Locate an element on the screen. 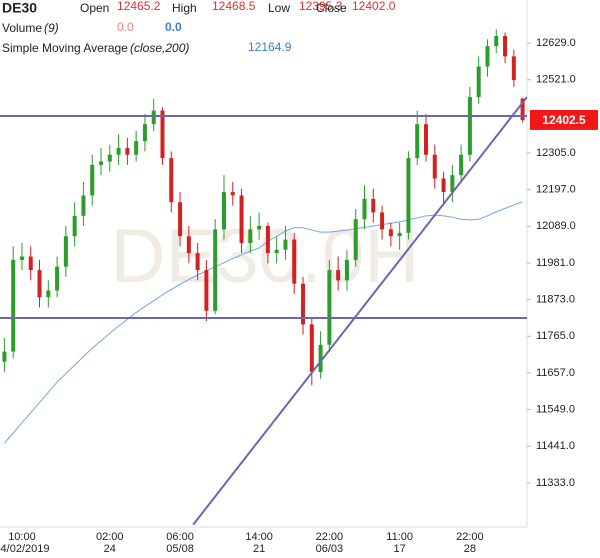  last-price-tag is located at coordinates (564, 119).